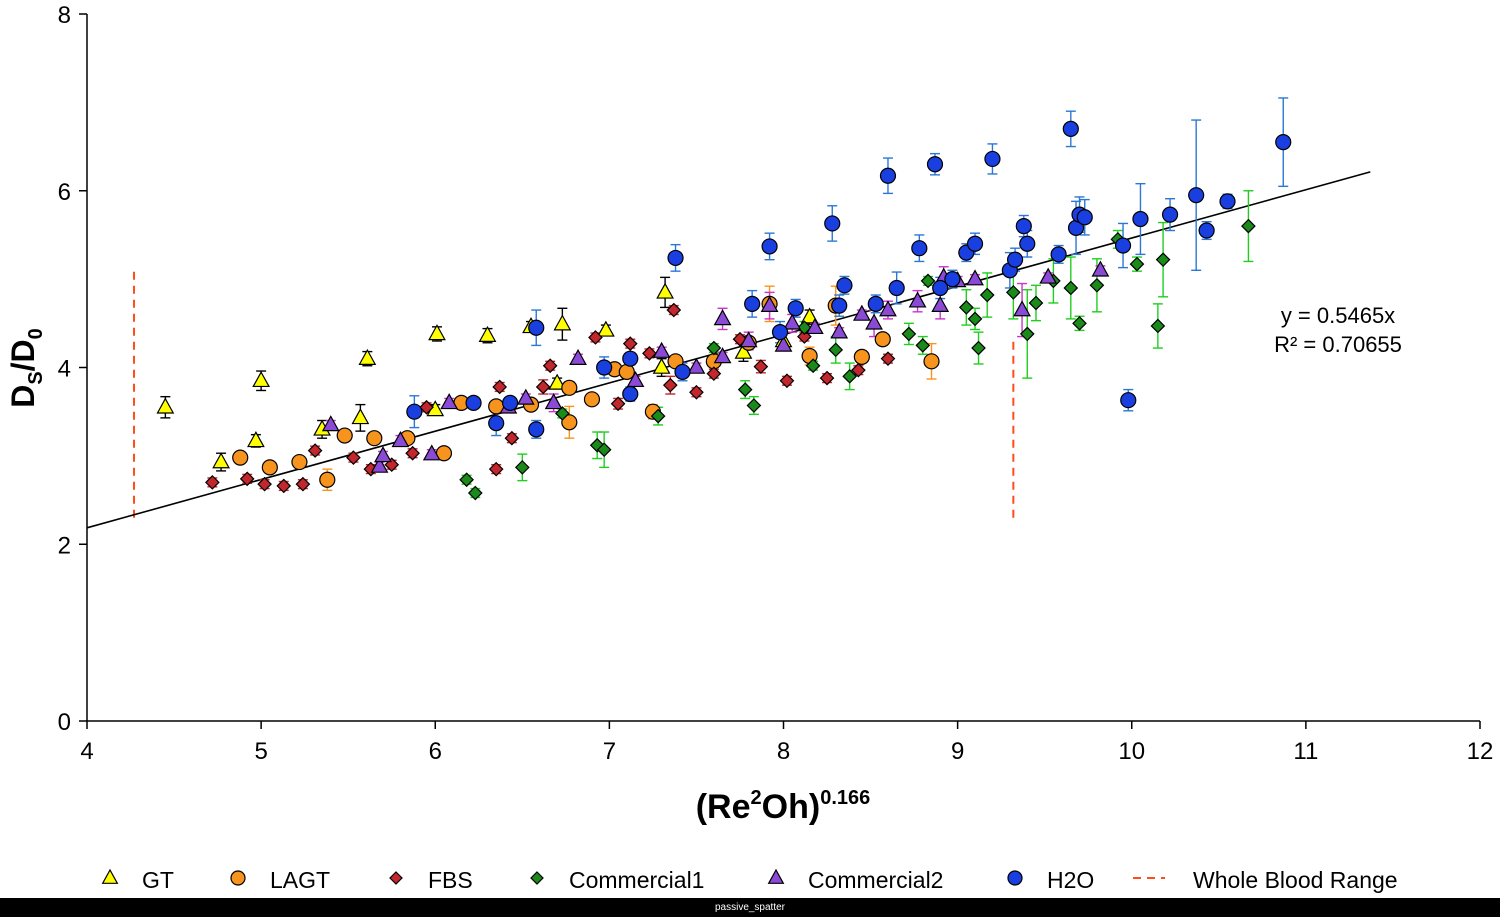  What do you see at coordinates (1338, 344) in the screenshot?
I see `trendline-r-squared: R² = 0.70655` at bounding box center [1338, 344].